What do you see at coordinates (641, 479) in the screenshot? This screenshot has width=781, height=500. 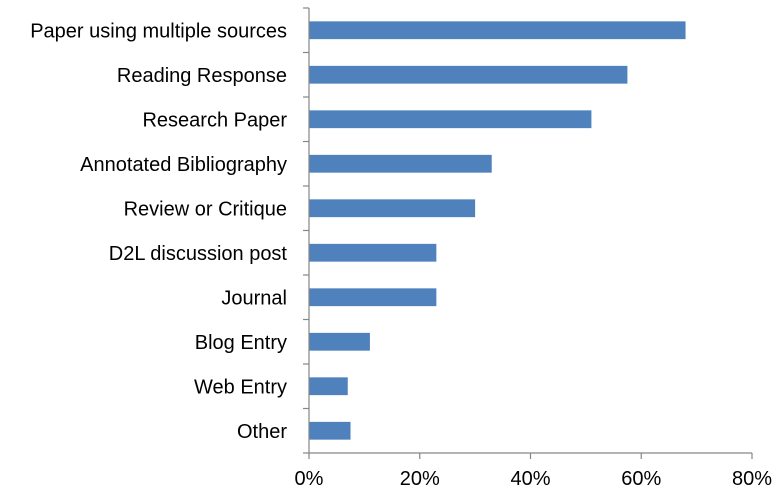 I see `x-tick-label: 60%` at bounding box center [641, 479].